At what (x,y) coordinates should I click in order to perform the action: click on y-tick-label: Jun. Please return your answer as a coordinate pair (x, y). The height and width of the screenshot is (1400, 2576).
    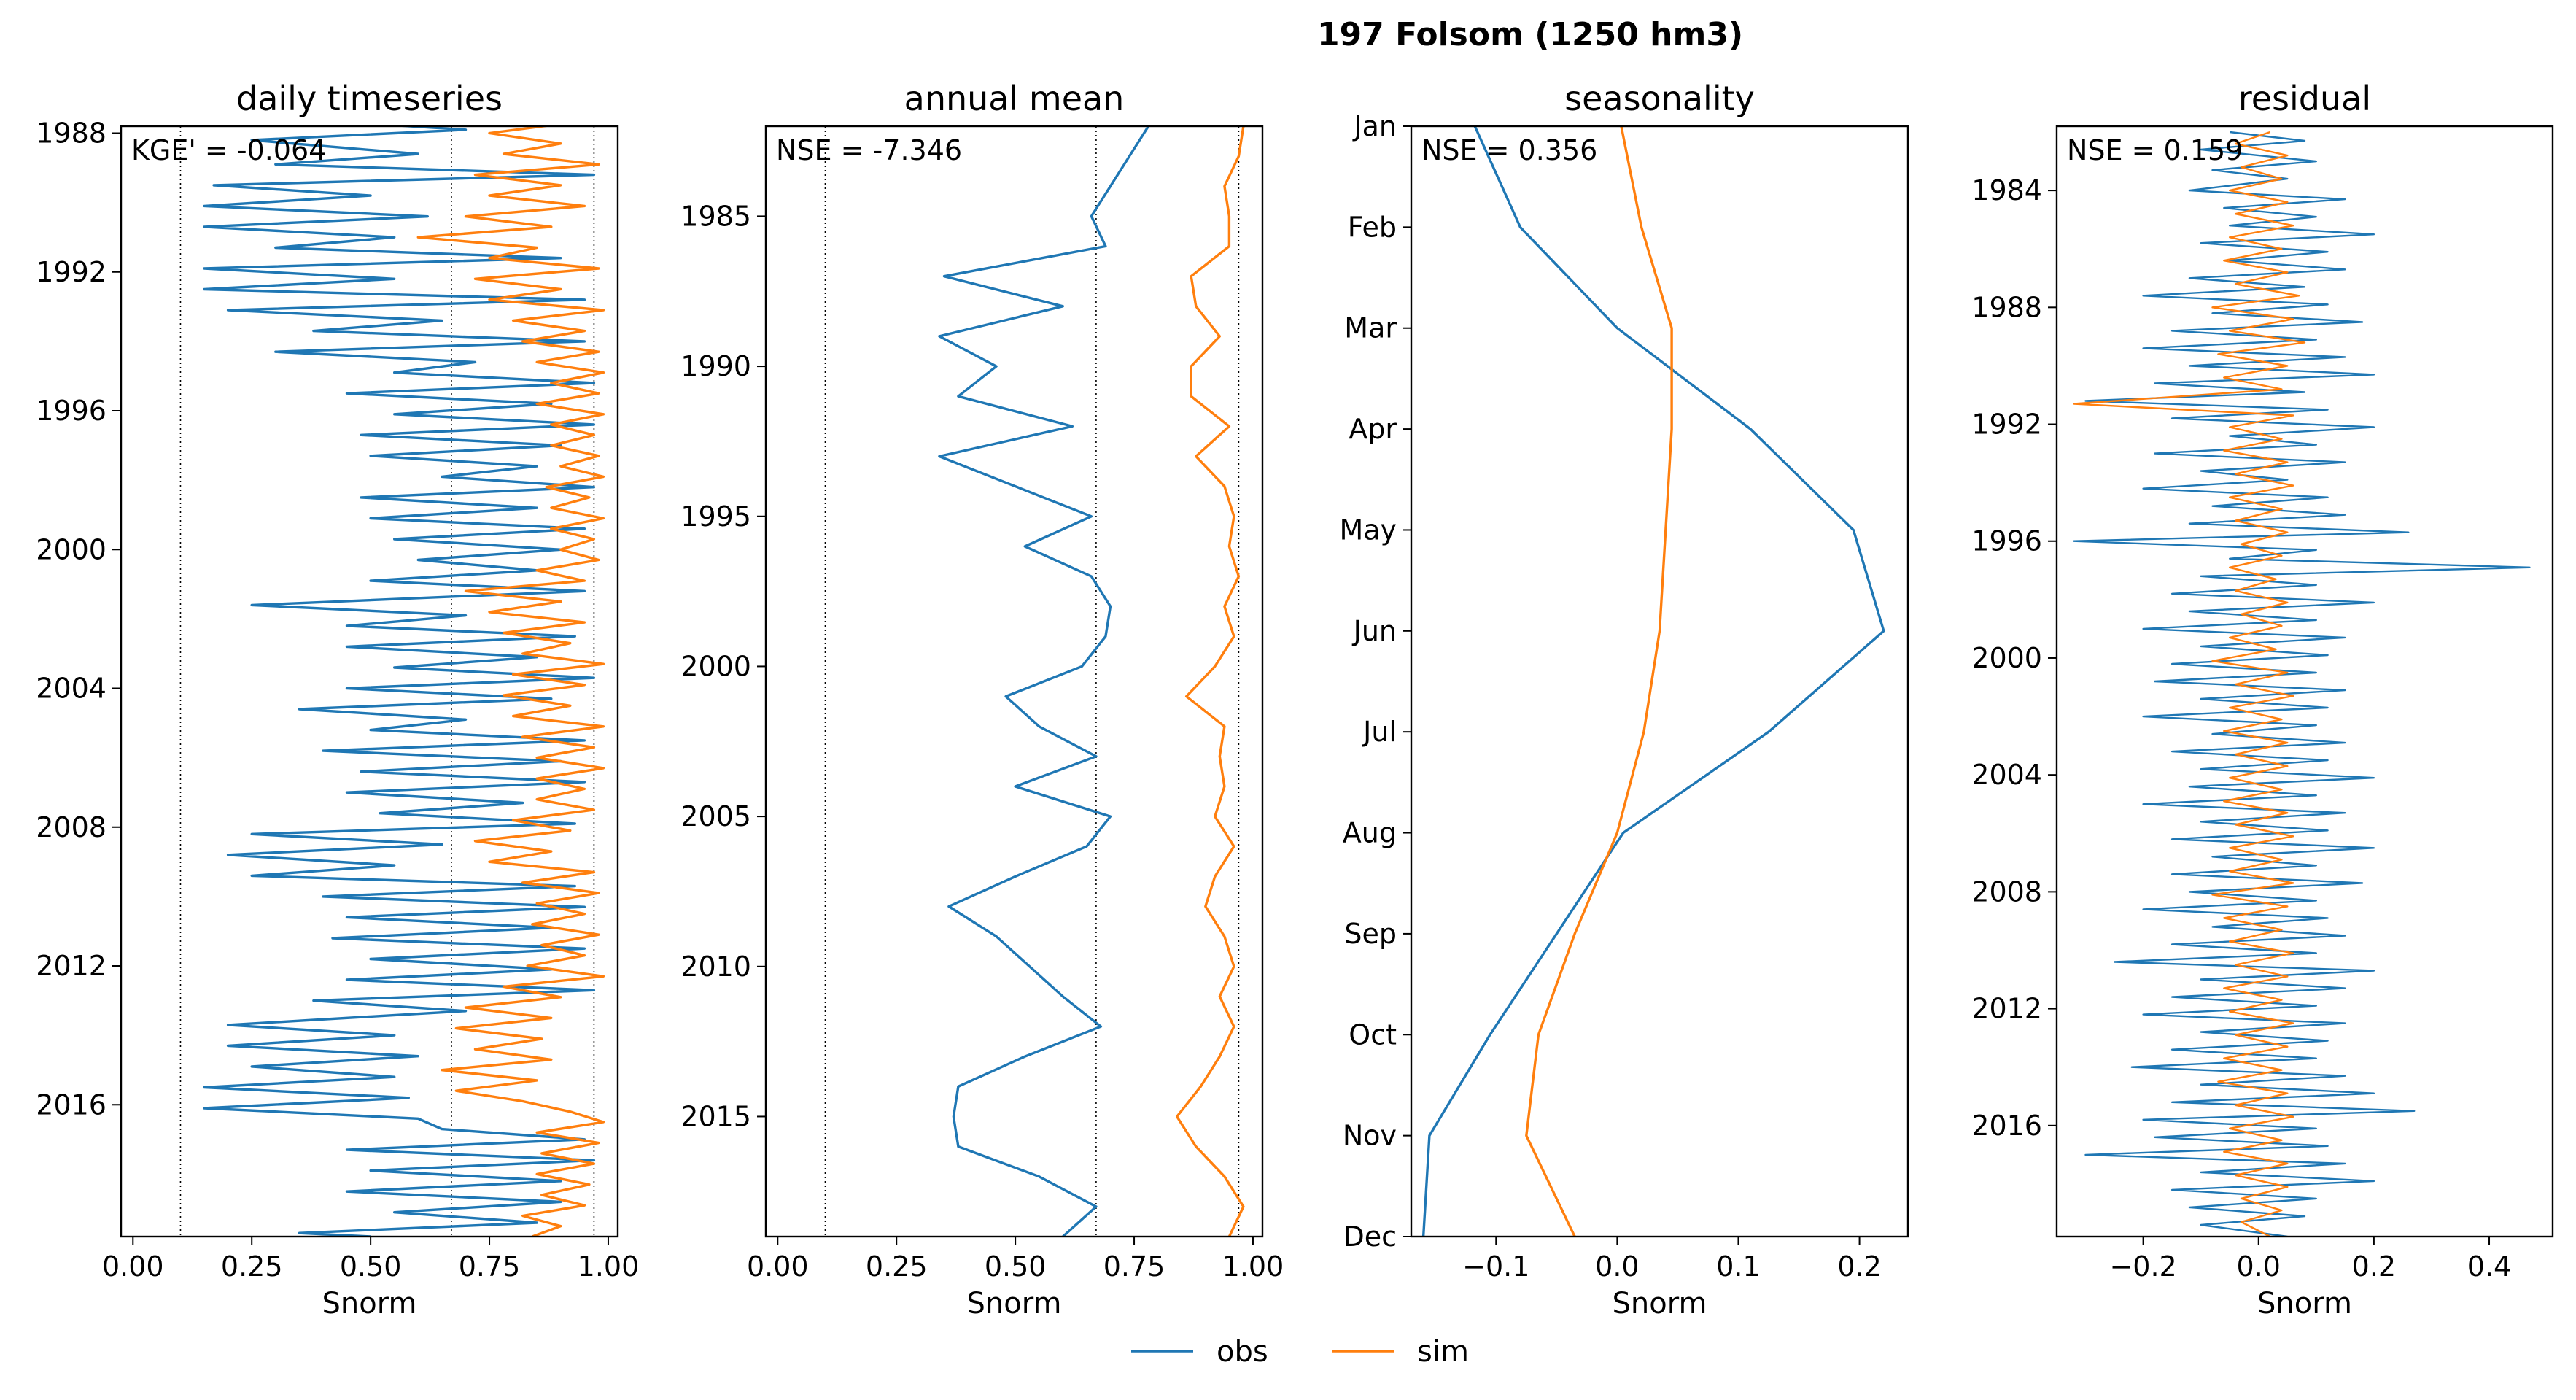
    Looking at the image, I should click on (1374, 631).